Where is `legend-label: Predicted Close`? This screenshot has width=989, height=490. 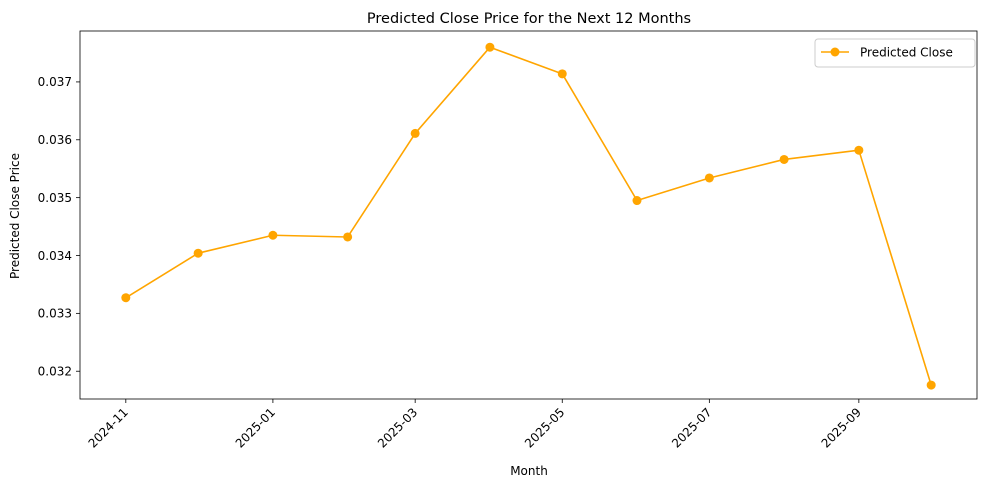 legend-label: Predicted Close is located at coordinates (906, 53).